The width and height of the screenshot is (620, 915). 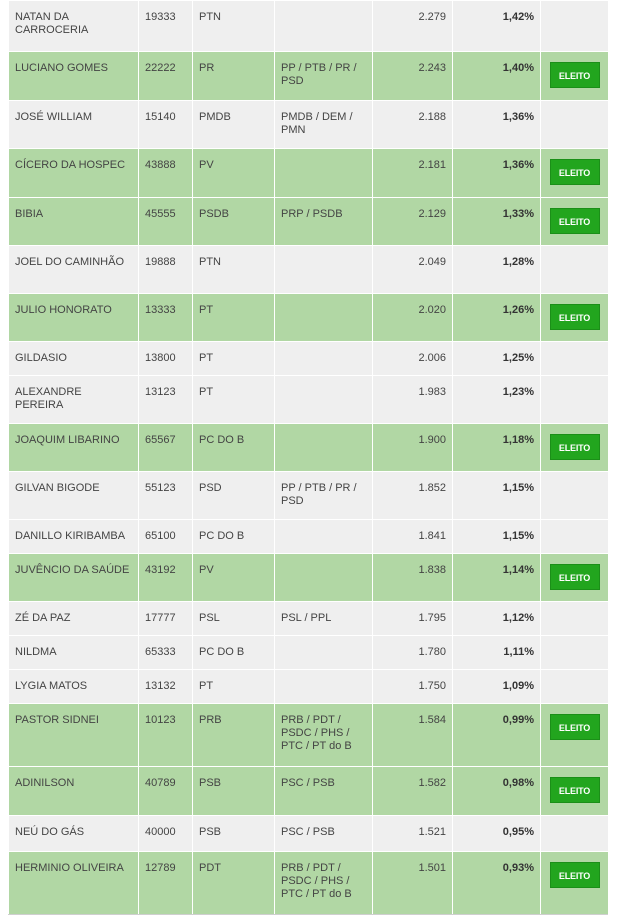 I want to click on table-row: JOEL DO CAMINHÃO 19888 PTN 2.049 1,28%, so click(x=308, y=269).